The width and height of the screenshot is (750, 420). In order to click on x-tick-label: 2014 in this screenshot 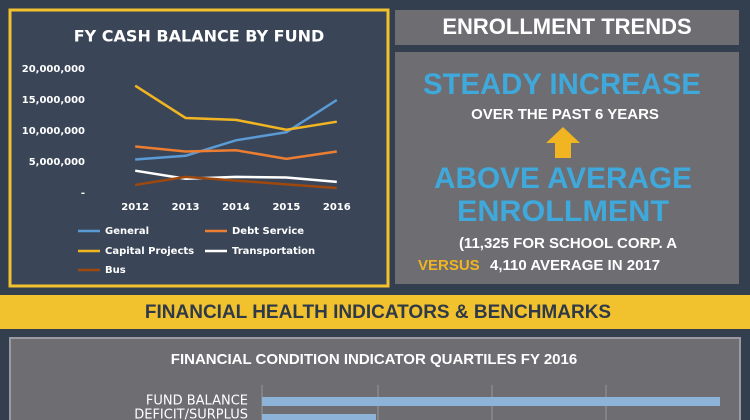, I will do `click(236, 207)`.